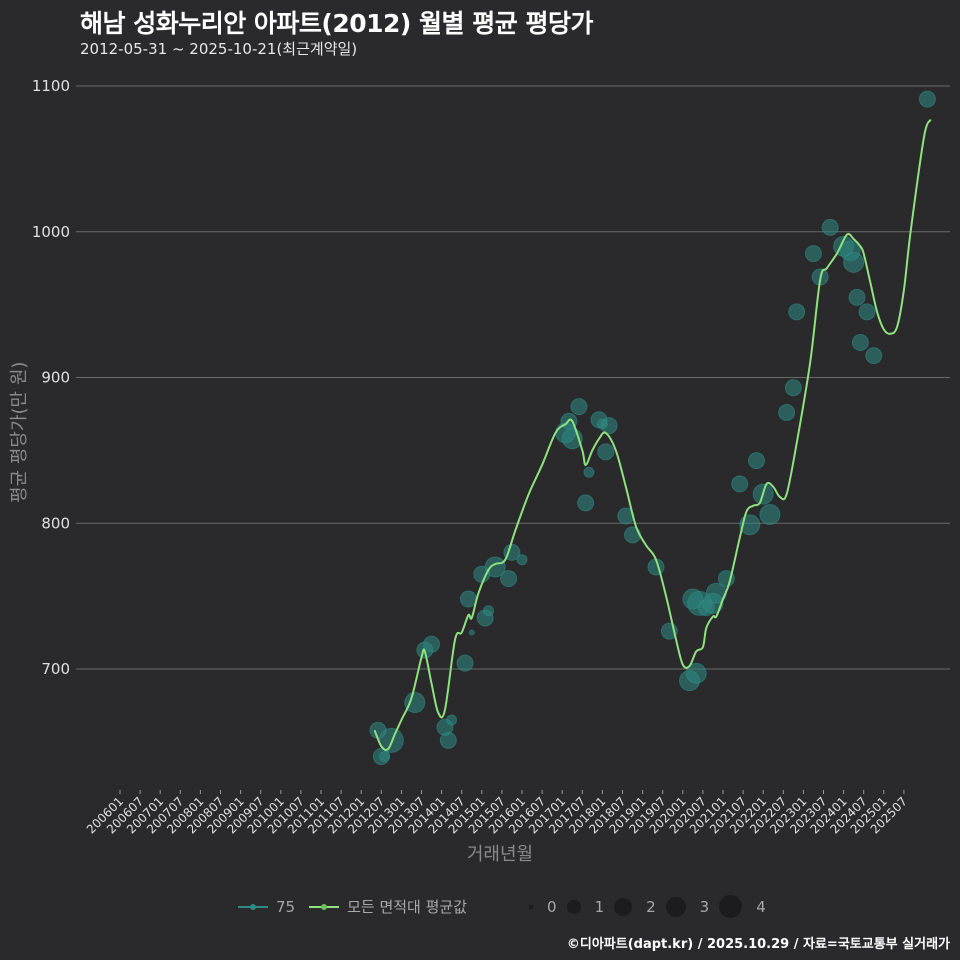  Describe the element at coordinates (585, 907) in the screenshot. I see `legend-size-1: 1` at that location.